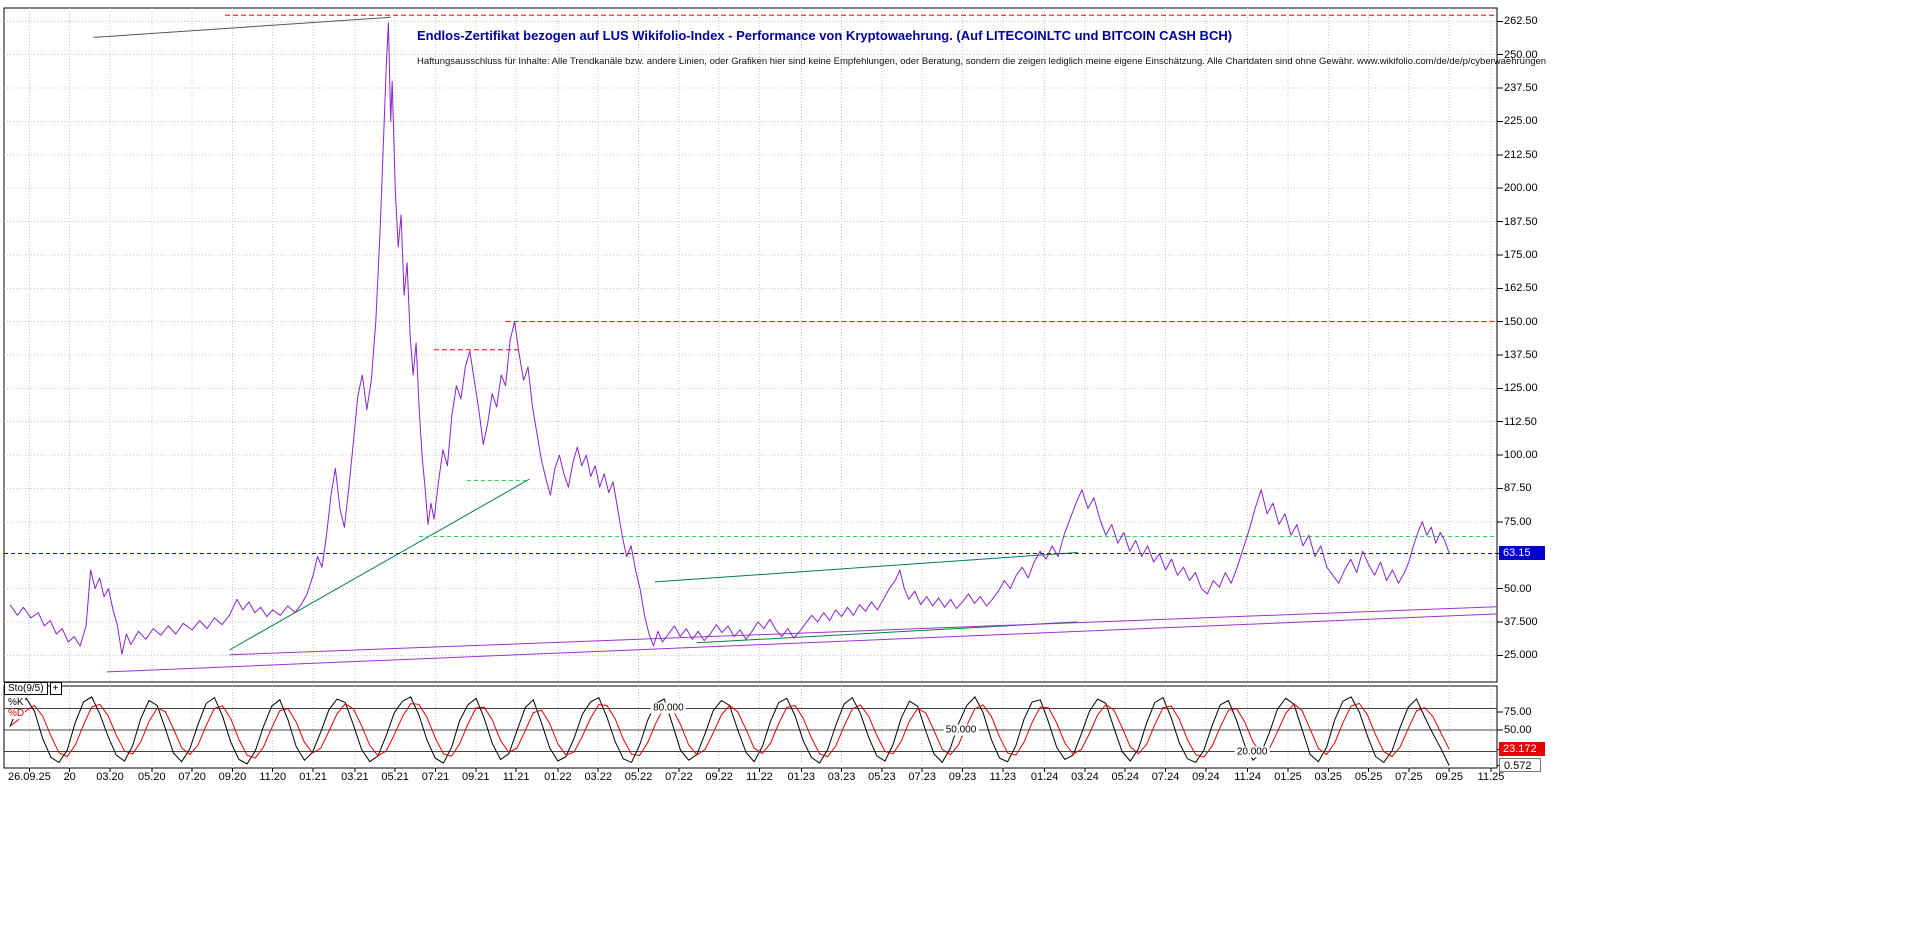 Image resolution: width=1916 pixels, height=948 pixels. What do you see at coordinates (1518, 730) in the screenshot?
I see `stochastic-axis-label: 50.00` at bounding box center [1518, 730].